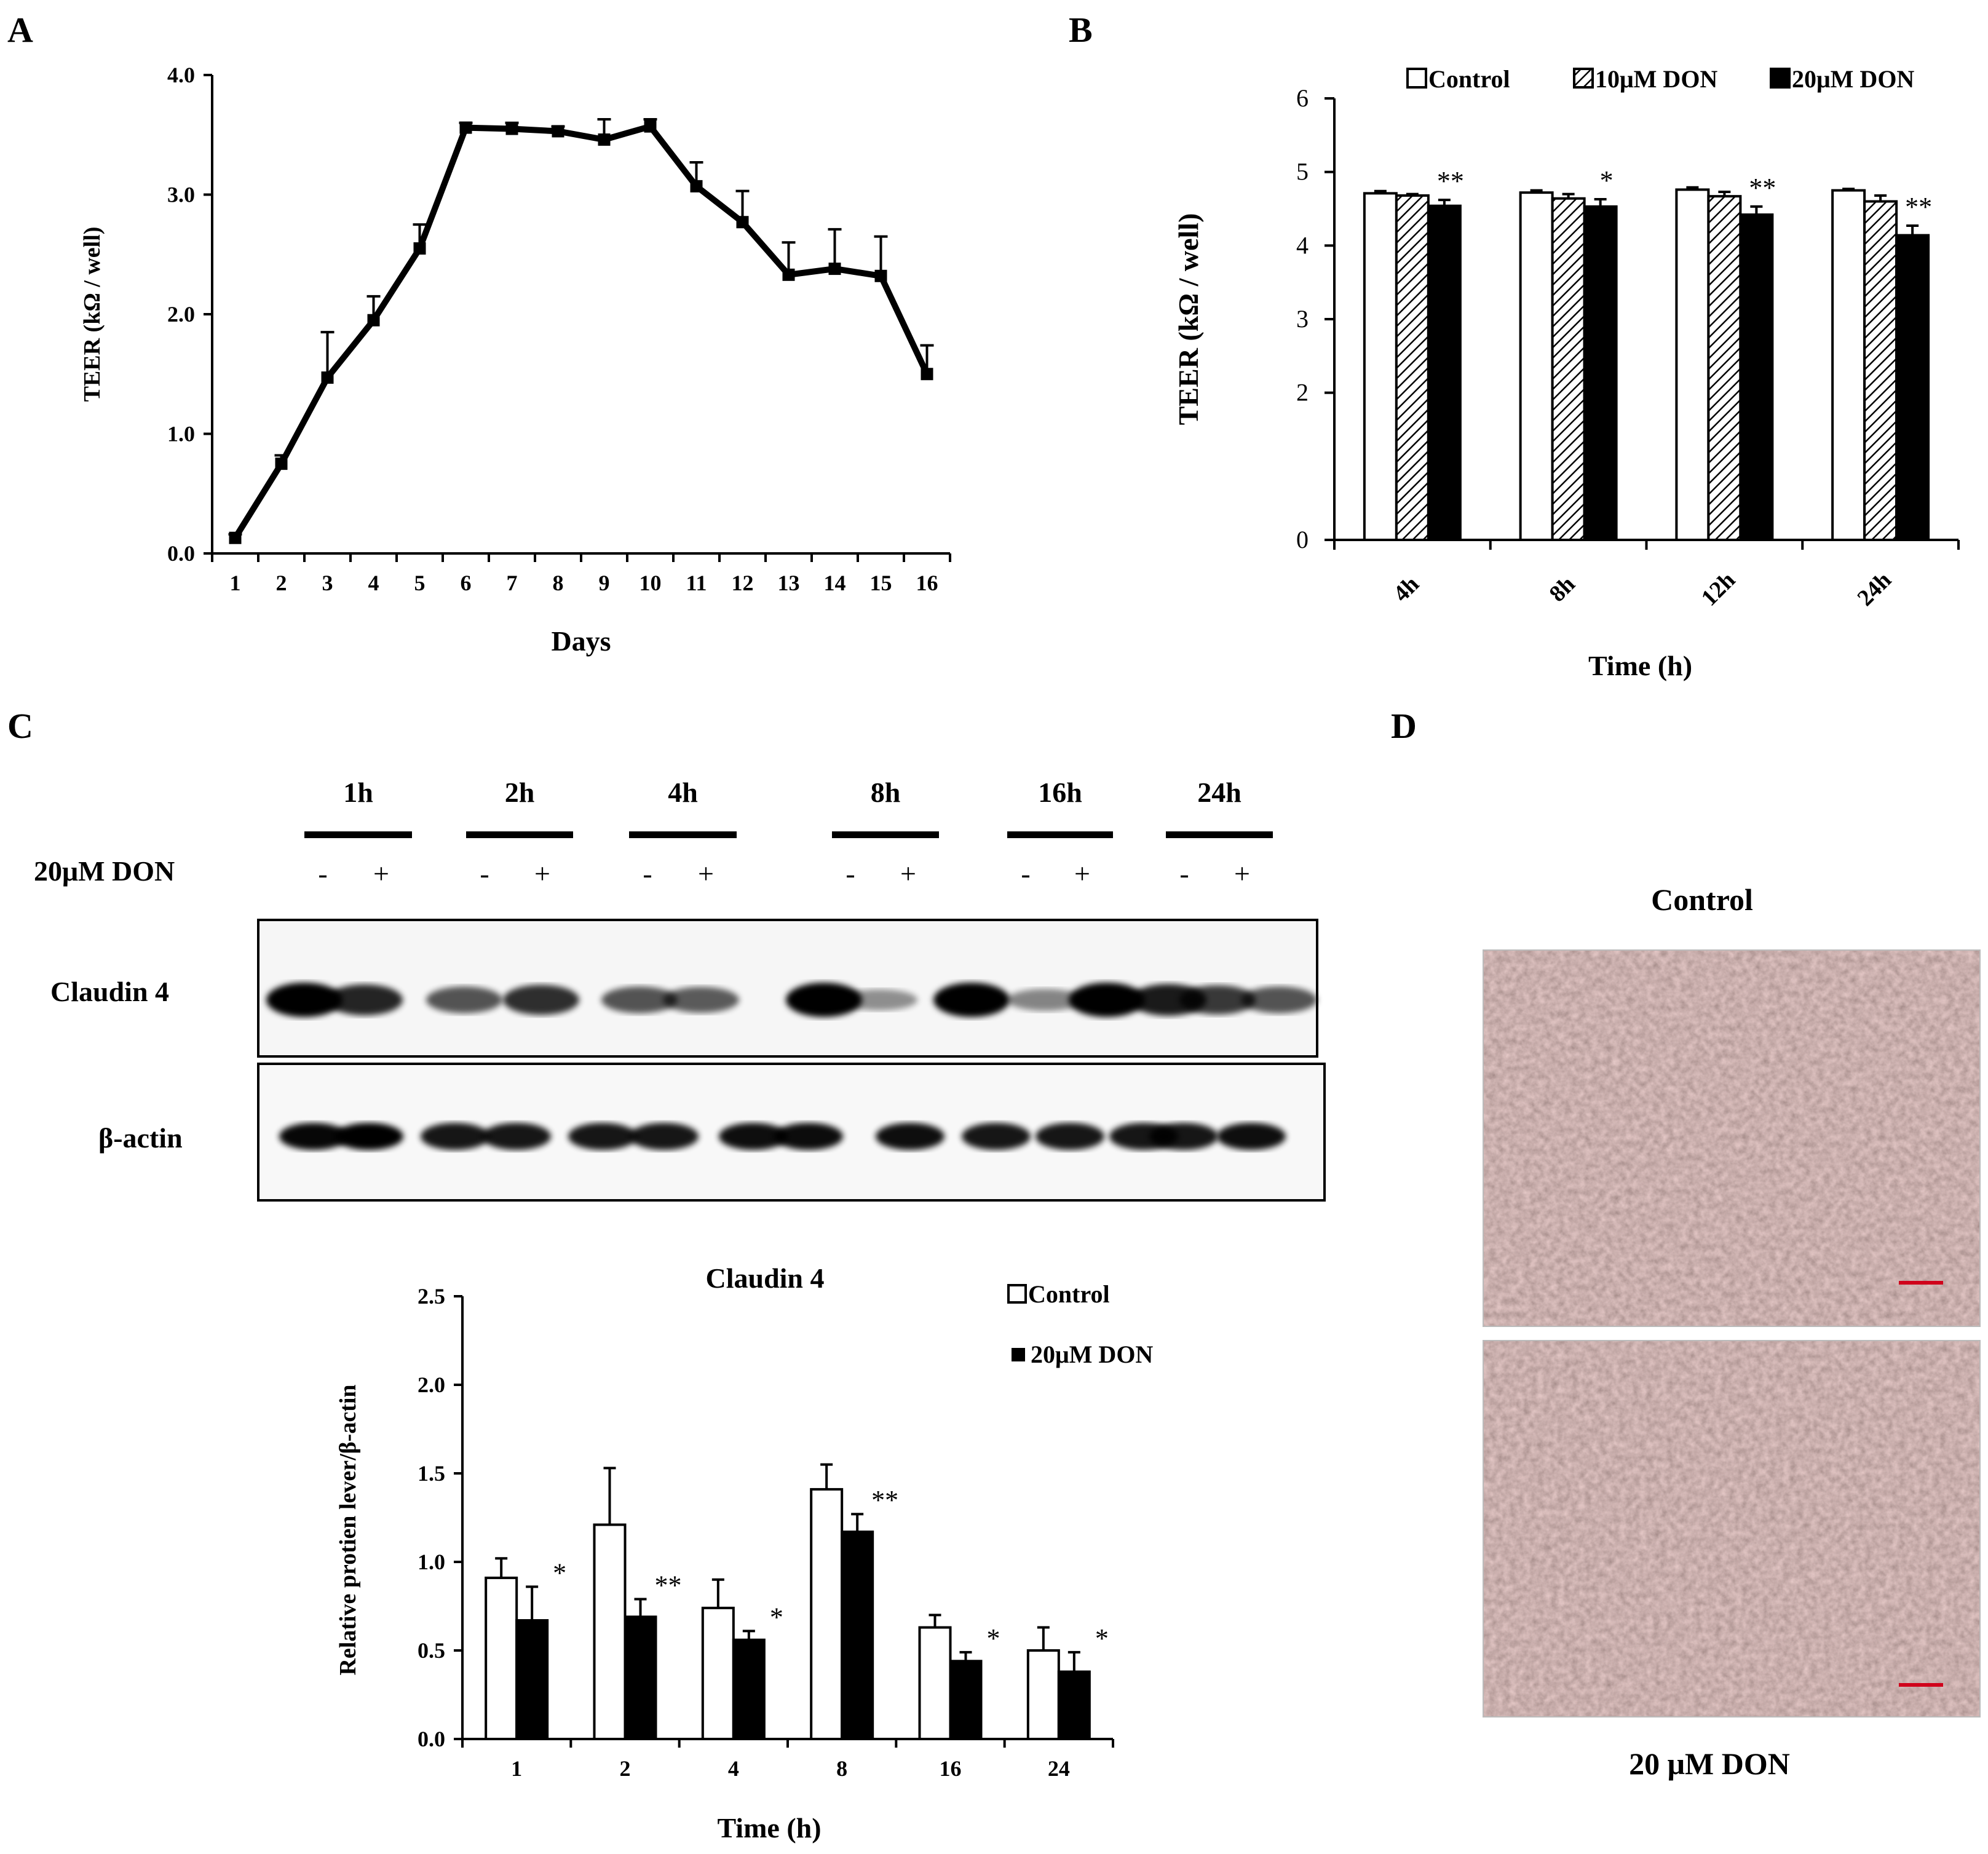 The image size is (1988, 1854). What do you see at coordinates (431, 1562) in the screenshot?
I see `chart-c-y-tick-label: 1.0` at bounding box center [431, 1562].